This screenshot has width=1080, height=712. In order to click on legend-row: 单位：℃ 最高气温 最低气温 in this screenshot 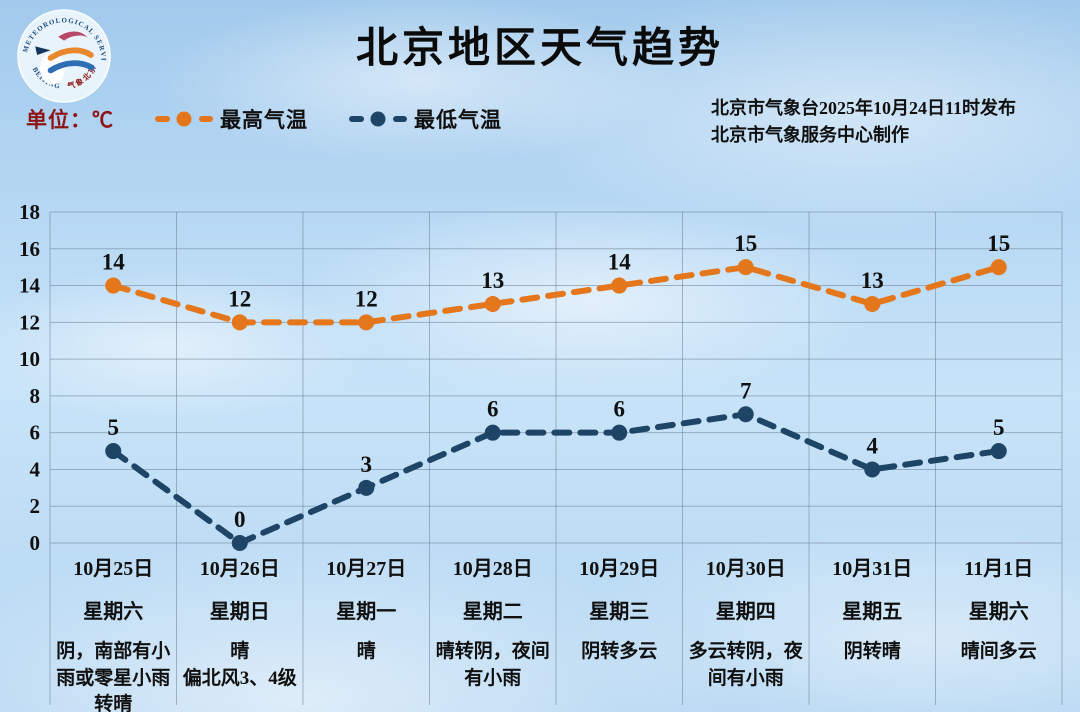, I will do `click(264, 119)`.